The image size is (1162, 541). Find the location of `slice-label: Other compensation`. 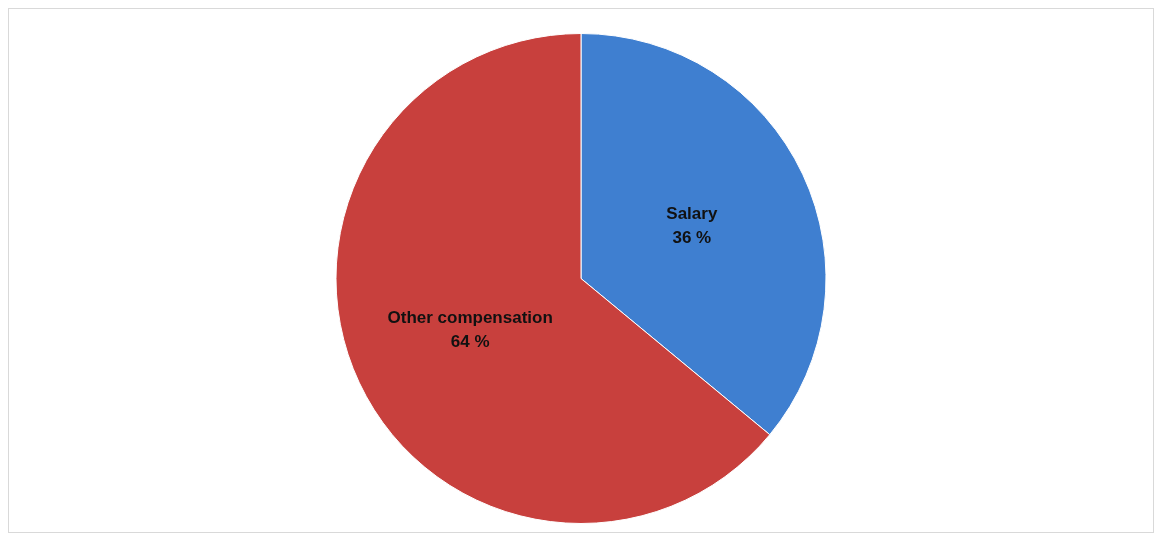

slice-label: Other compensation is located at coordinates (470, 318).